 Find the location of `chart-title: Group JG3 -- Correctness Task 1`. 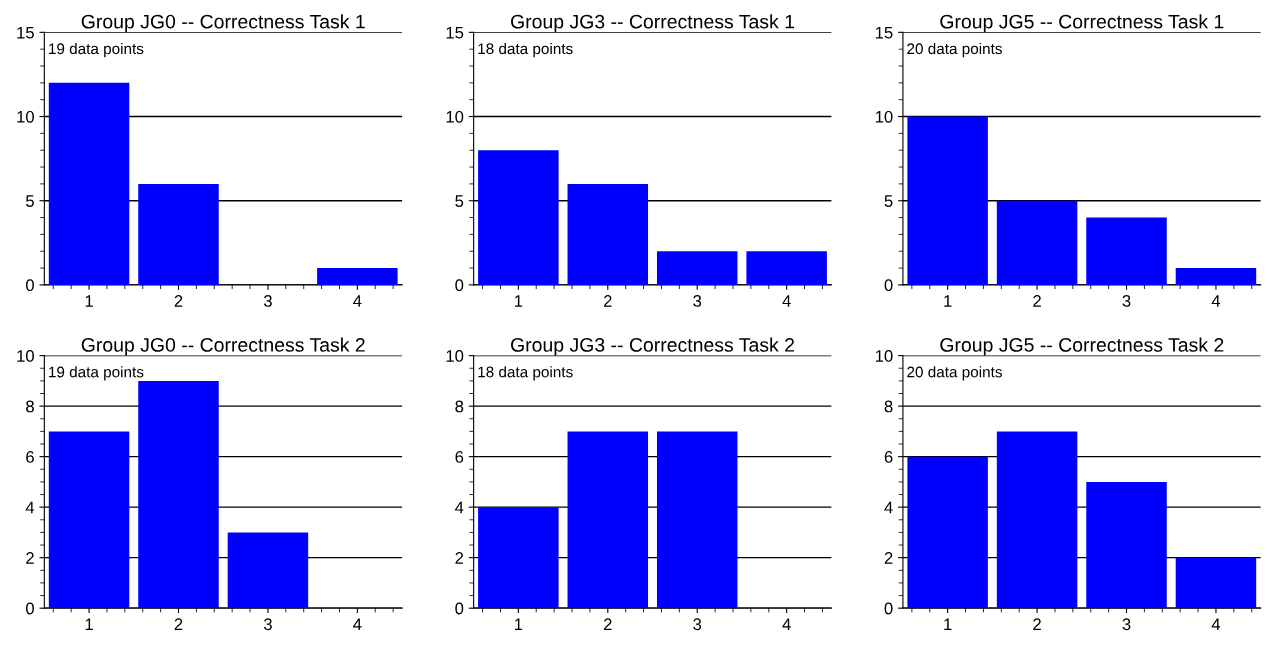

chart-title: Group JG3 -- Correctness Task 1 is located at coordinates (653, 23).